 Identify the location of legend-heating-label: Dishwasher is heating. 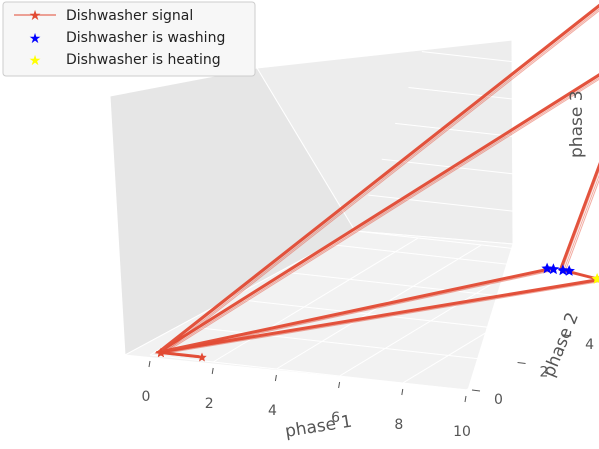
(143, 60).